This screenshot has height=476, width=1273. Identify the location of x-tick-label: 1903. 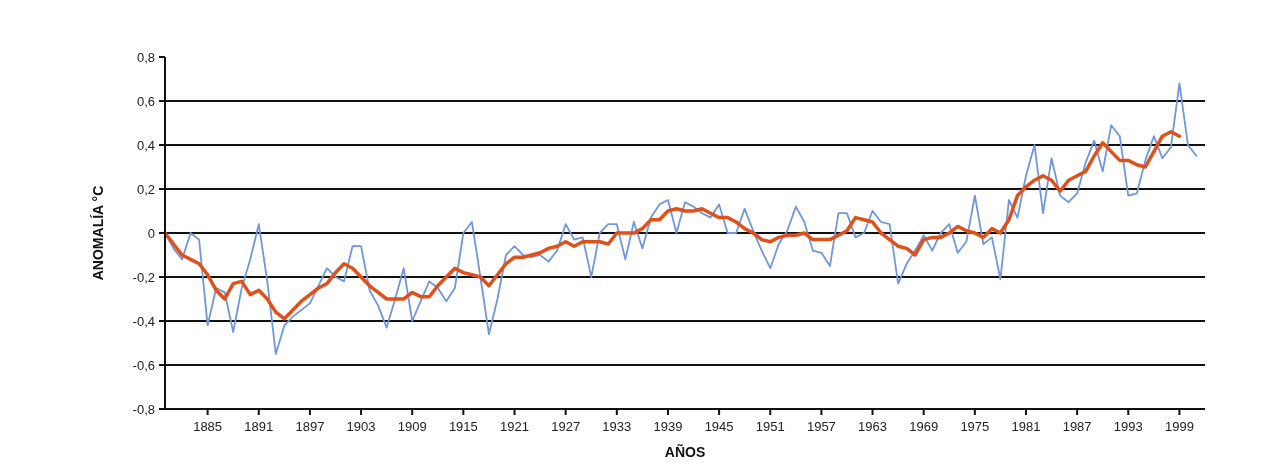
(361, 426).